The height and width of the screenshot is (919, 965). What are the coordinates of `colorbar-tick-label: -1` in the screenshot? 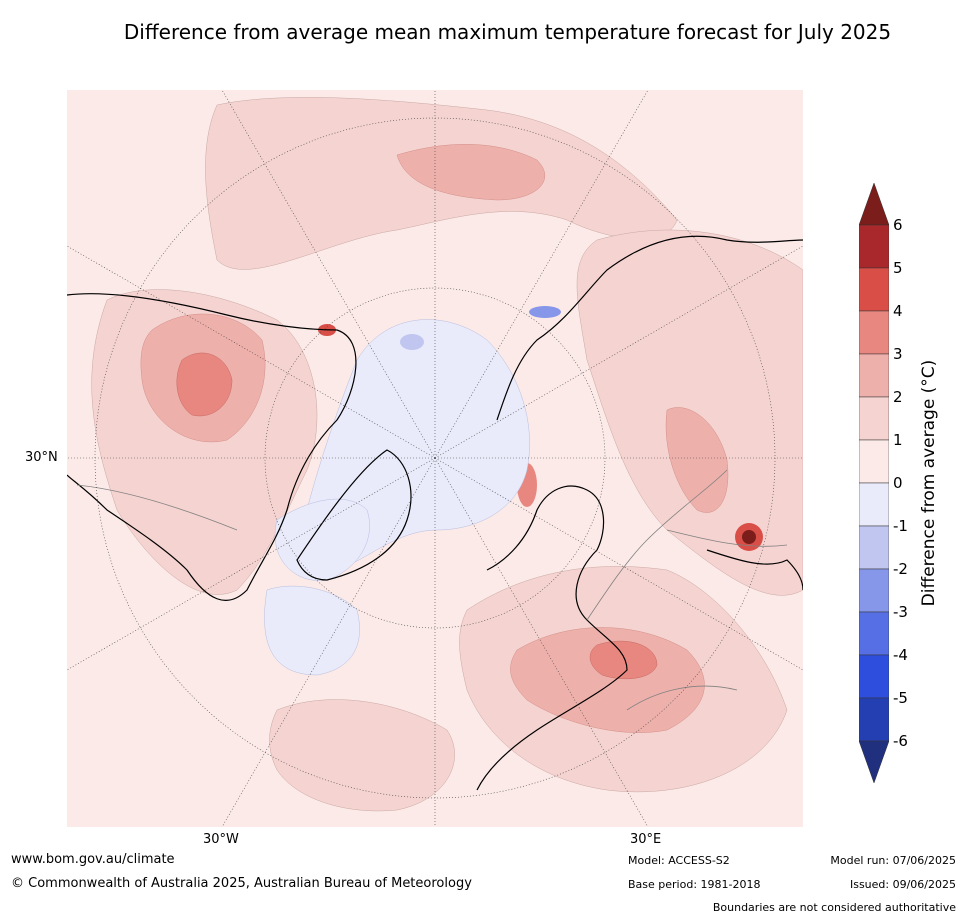 It's located at (900, 526).